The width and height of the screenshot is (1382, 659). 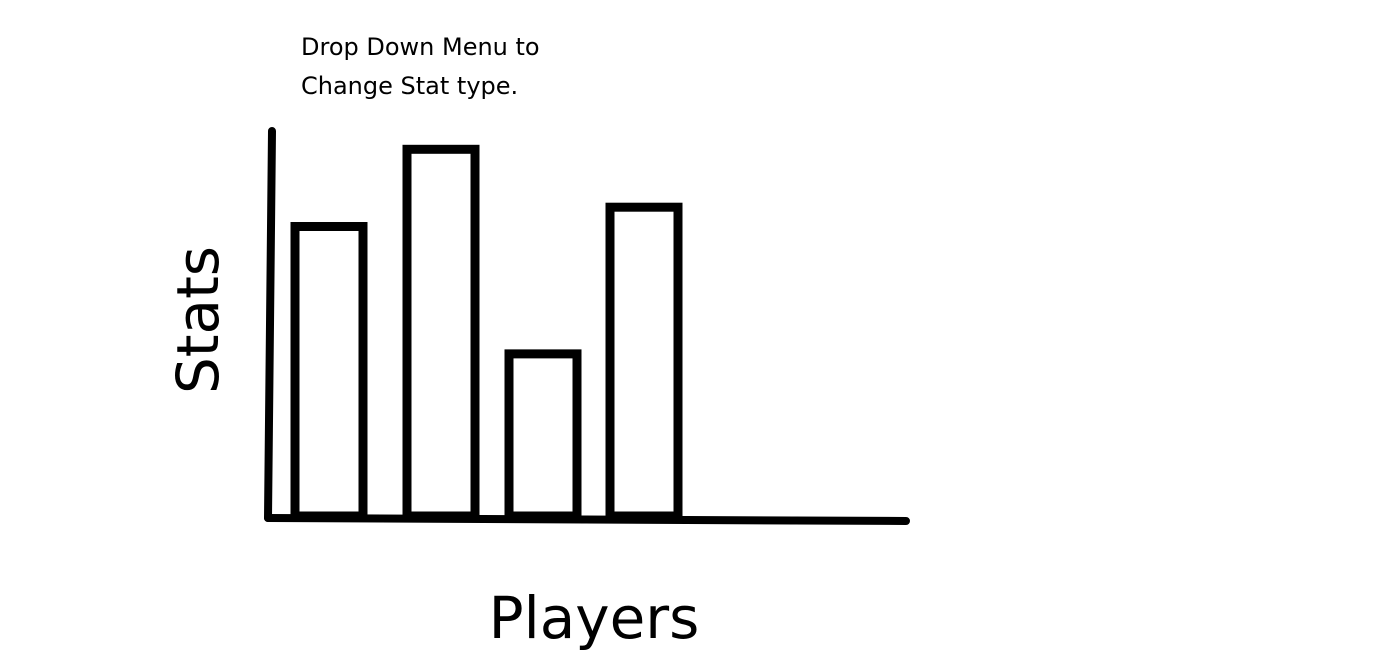 What do you see at coordinates (409, 86) in the screenshot?
I see `annotation-line-2: Change Stat type.` at bounding box center [409, 86].